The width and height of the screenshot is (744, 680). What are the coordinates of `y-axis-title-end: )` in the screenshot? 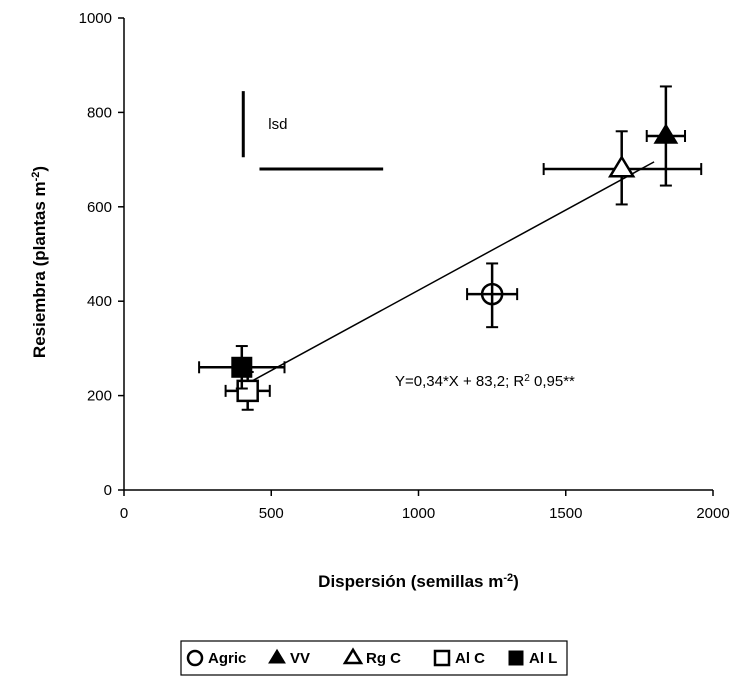 It's located at (39, 169).